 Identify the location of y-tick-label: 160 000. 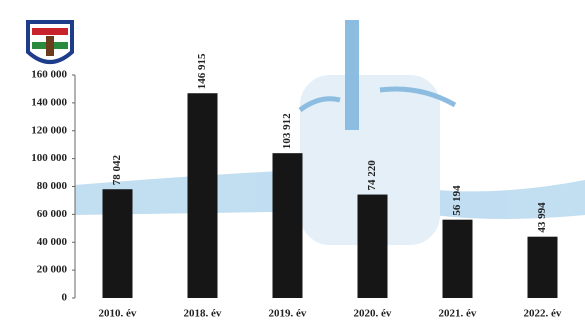
(49, 75).